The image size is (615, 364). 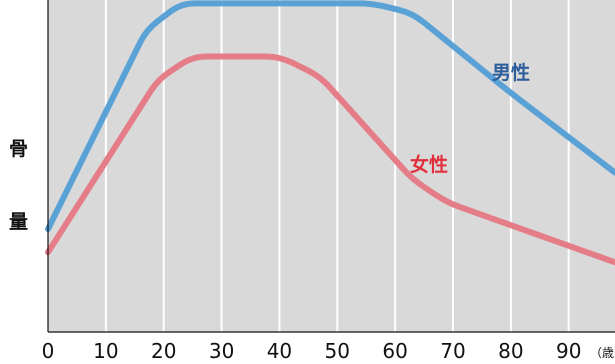 I want to click on x-tick-0: 0, so click(x=48, y=351).